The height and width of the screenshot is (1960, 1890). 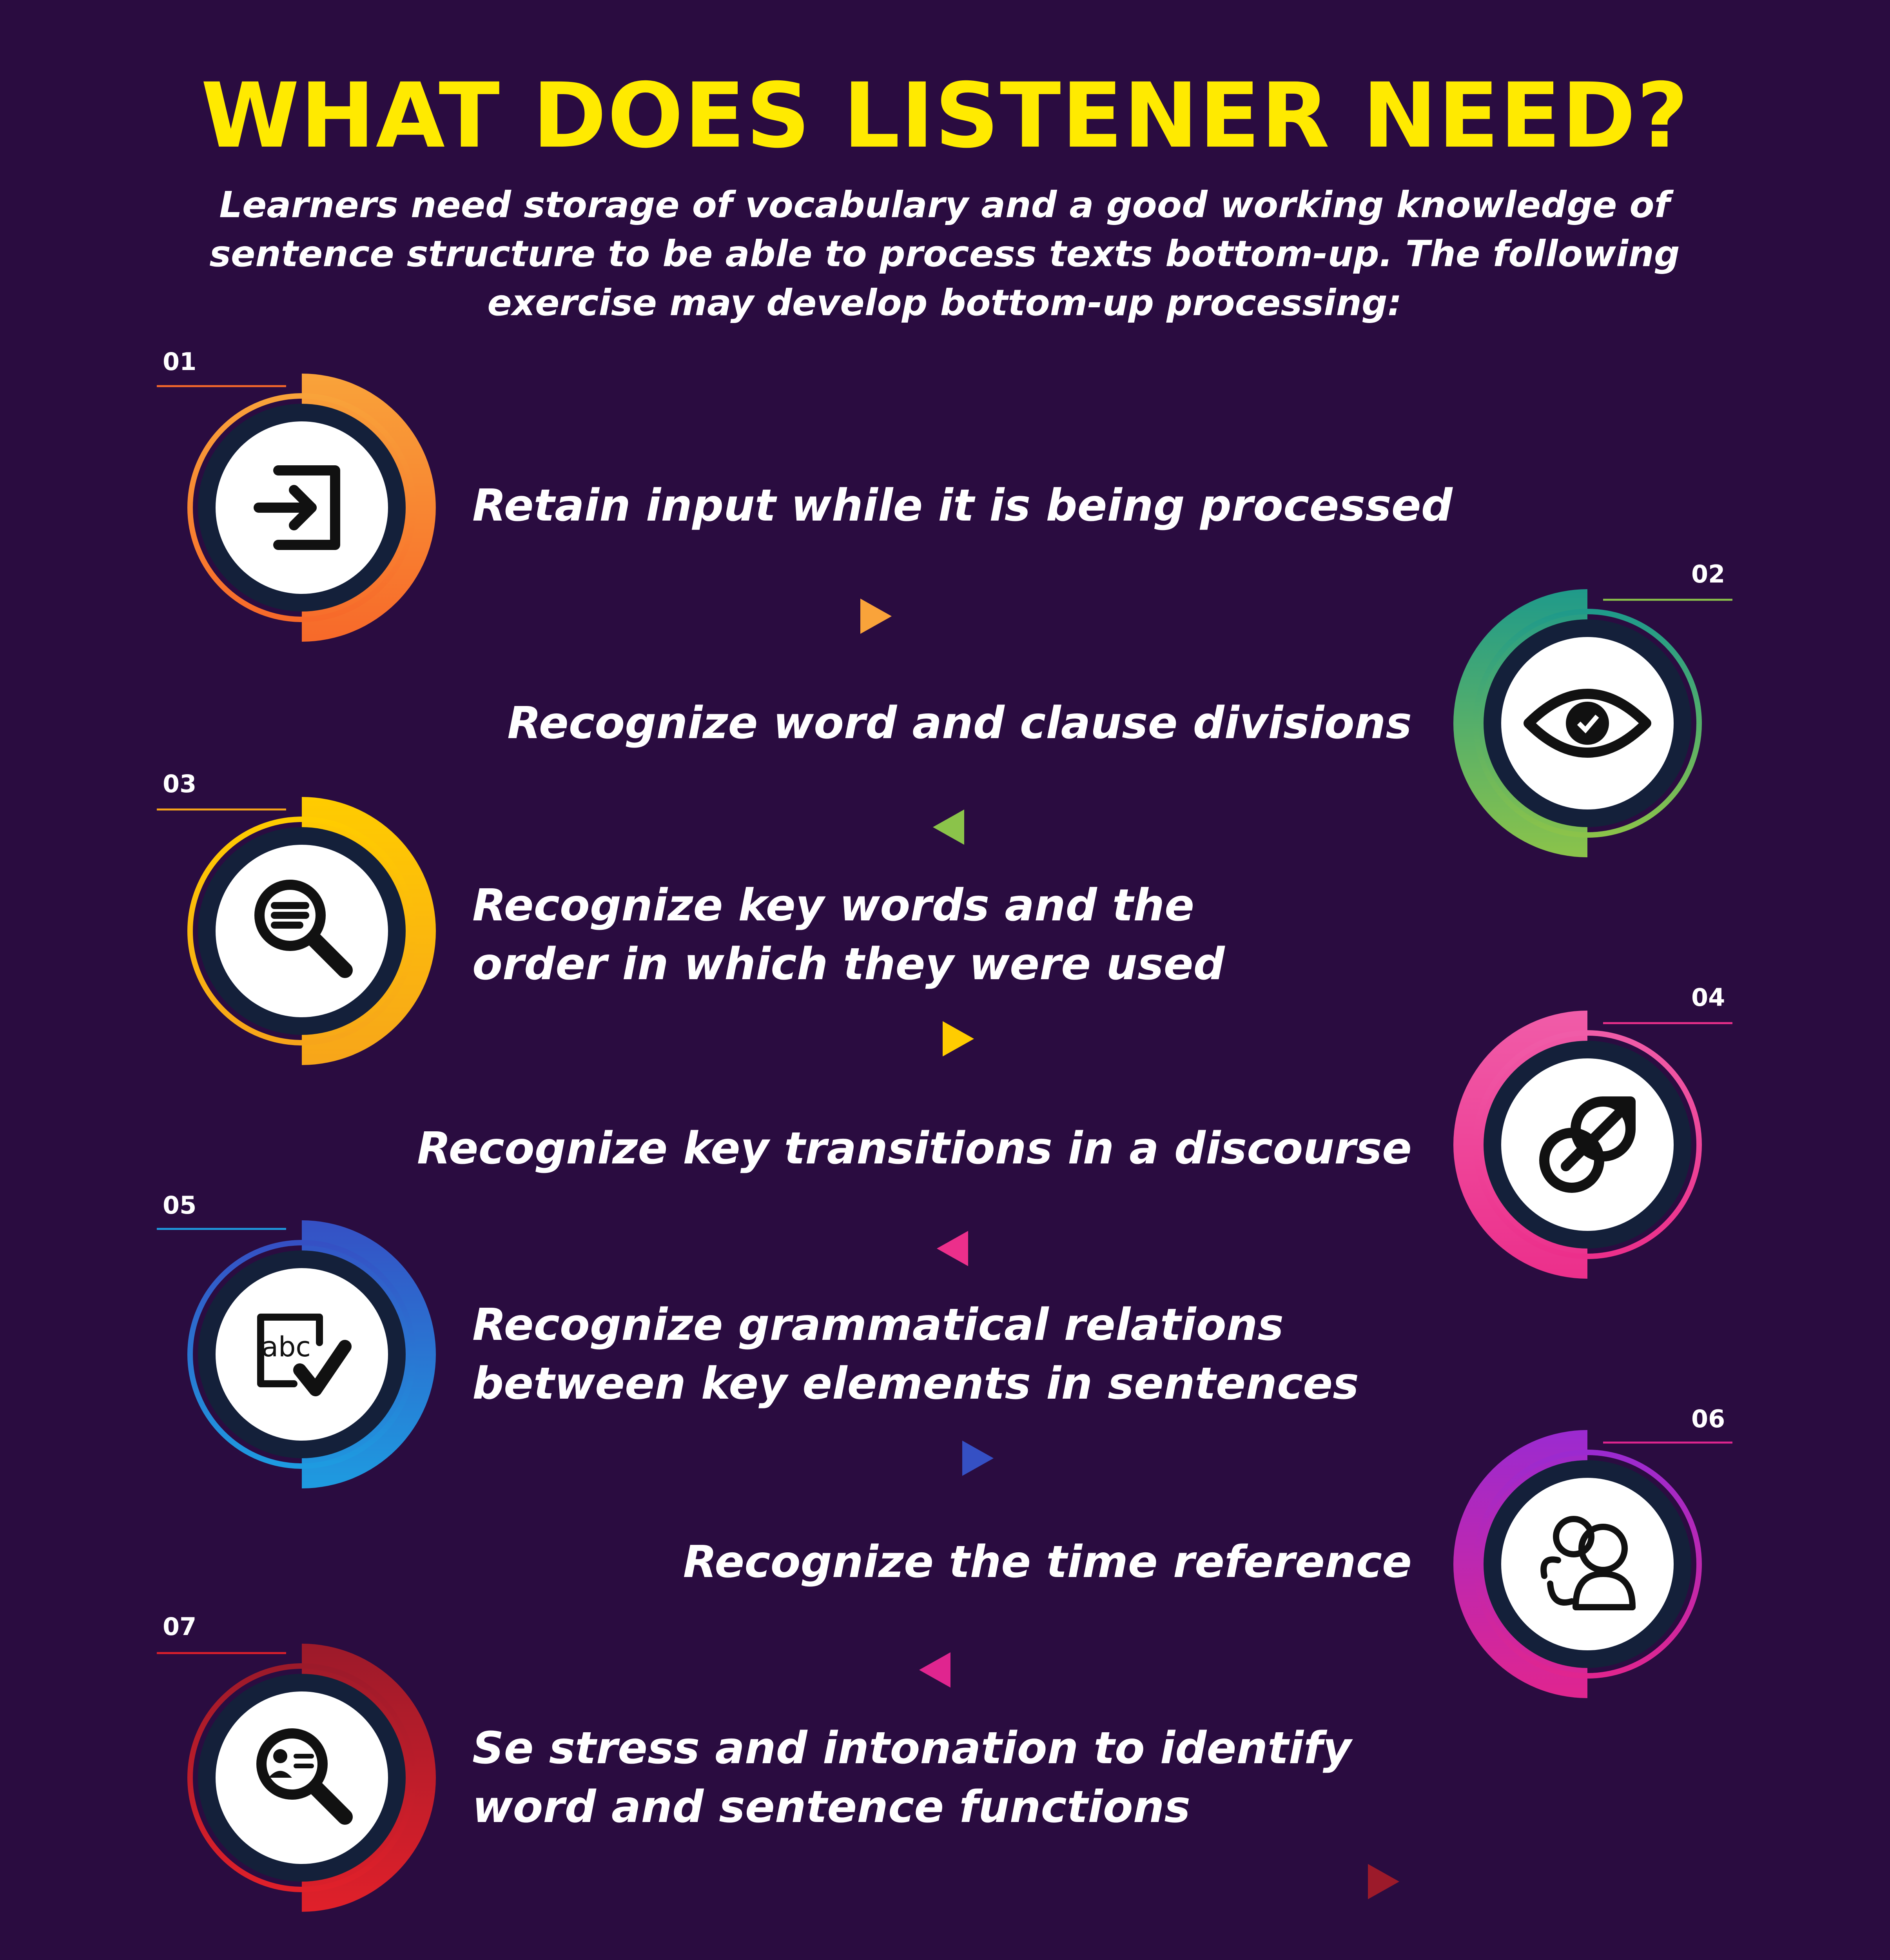 What do you see at coordinates (297, 507) in the screenshot?
I see `sign-in-icon` at bounding box center [297, 507].